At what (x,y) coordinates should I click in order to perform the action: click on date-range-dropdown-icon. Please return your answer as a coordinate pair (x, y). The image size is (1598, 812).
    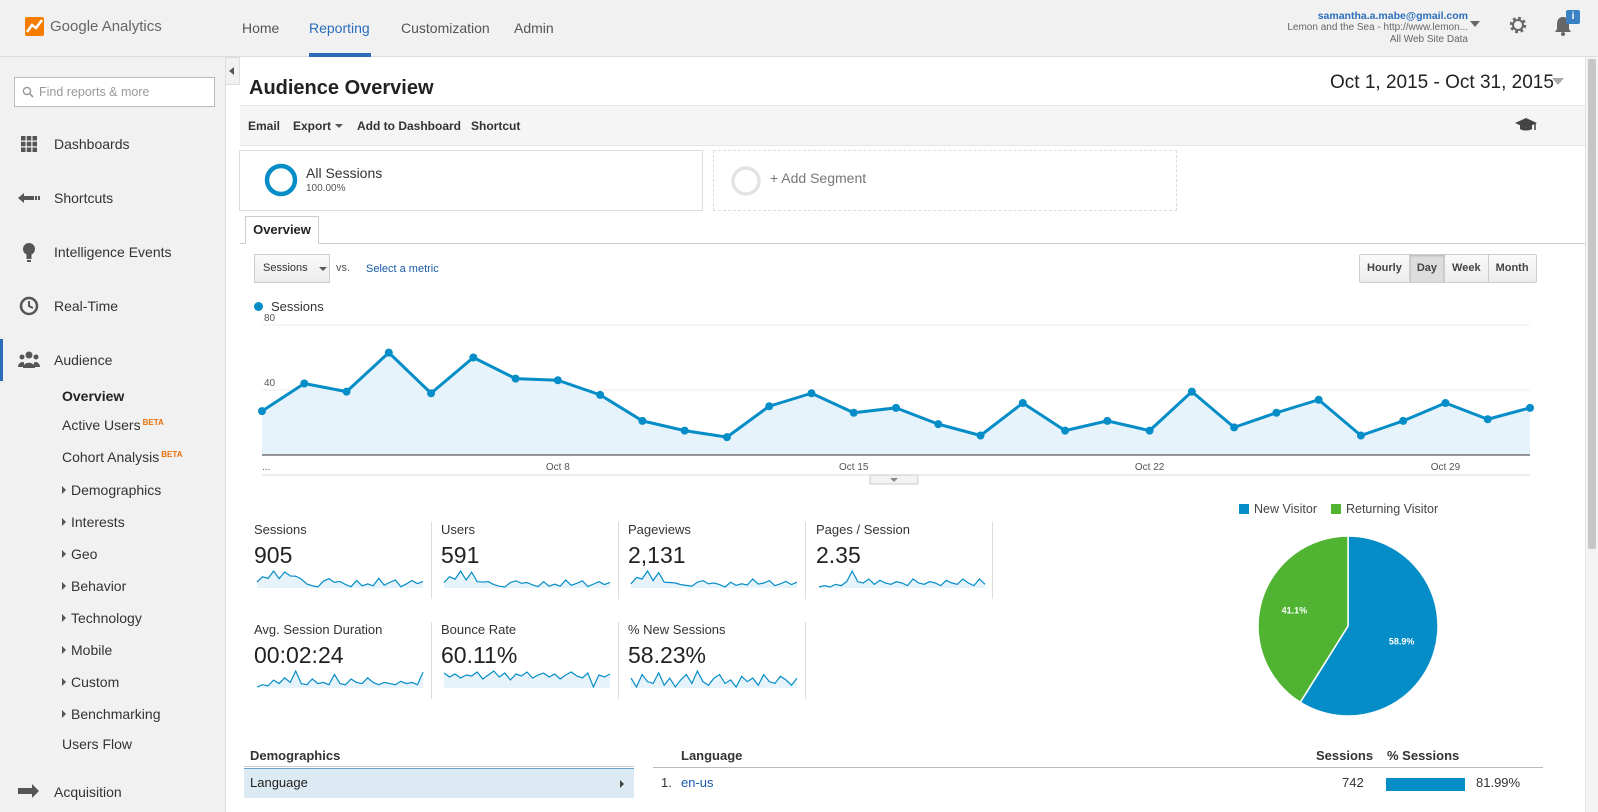
    Looking at the image, I should click on (1558, 81).